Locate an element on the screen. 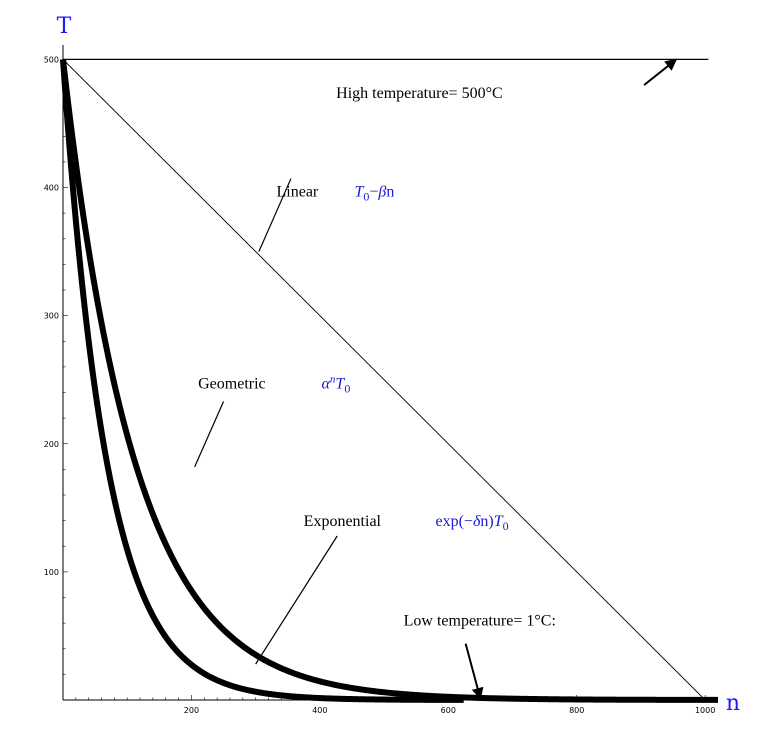 Image resolution: width=770 pixels, height=731 pixels. x-axis-label: n is located at coordinates (733, 703).